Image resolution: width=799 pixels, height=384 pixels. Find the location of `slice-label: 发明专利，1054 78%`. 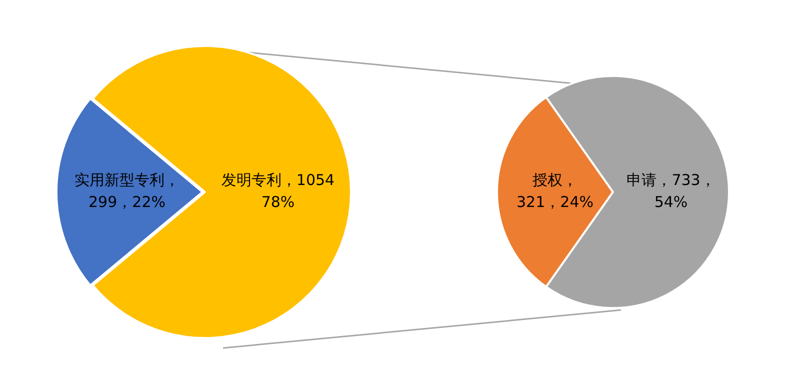

slice-label: 发明专利，1054 78% is located at coordinates (278, 190).